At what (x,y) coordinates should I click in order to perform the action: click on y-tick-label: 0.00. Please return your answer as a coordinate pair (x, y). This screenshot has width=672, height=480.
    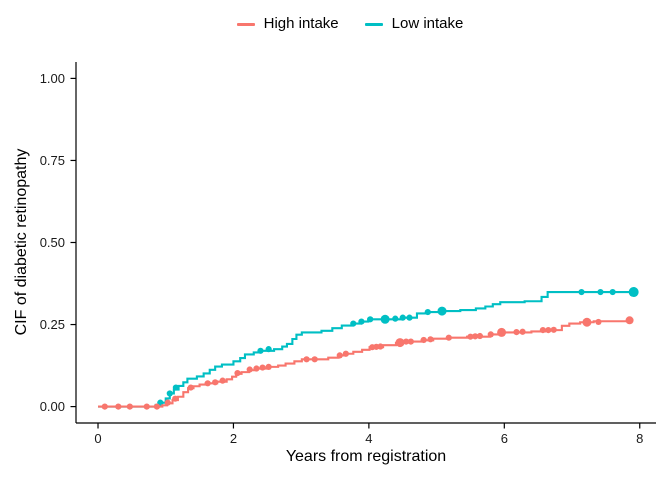
    Looking at the image, I should click on (52, 406).